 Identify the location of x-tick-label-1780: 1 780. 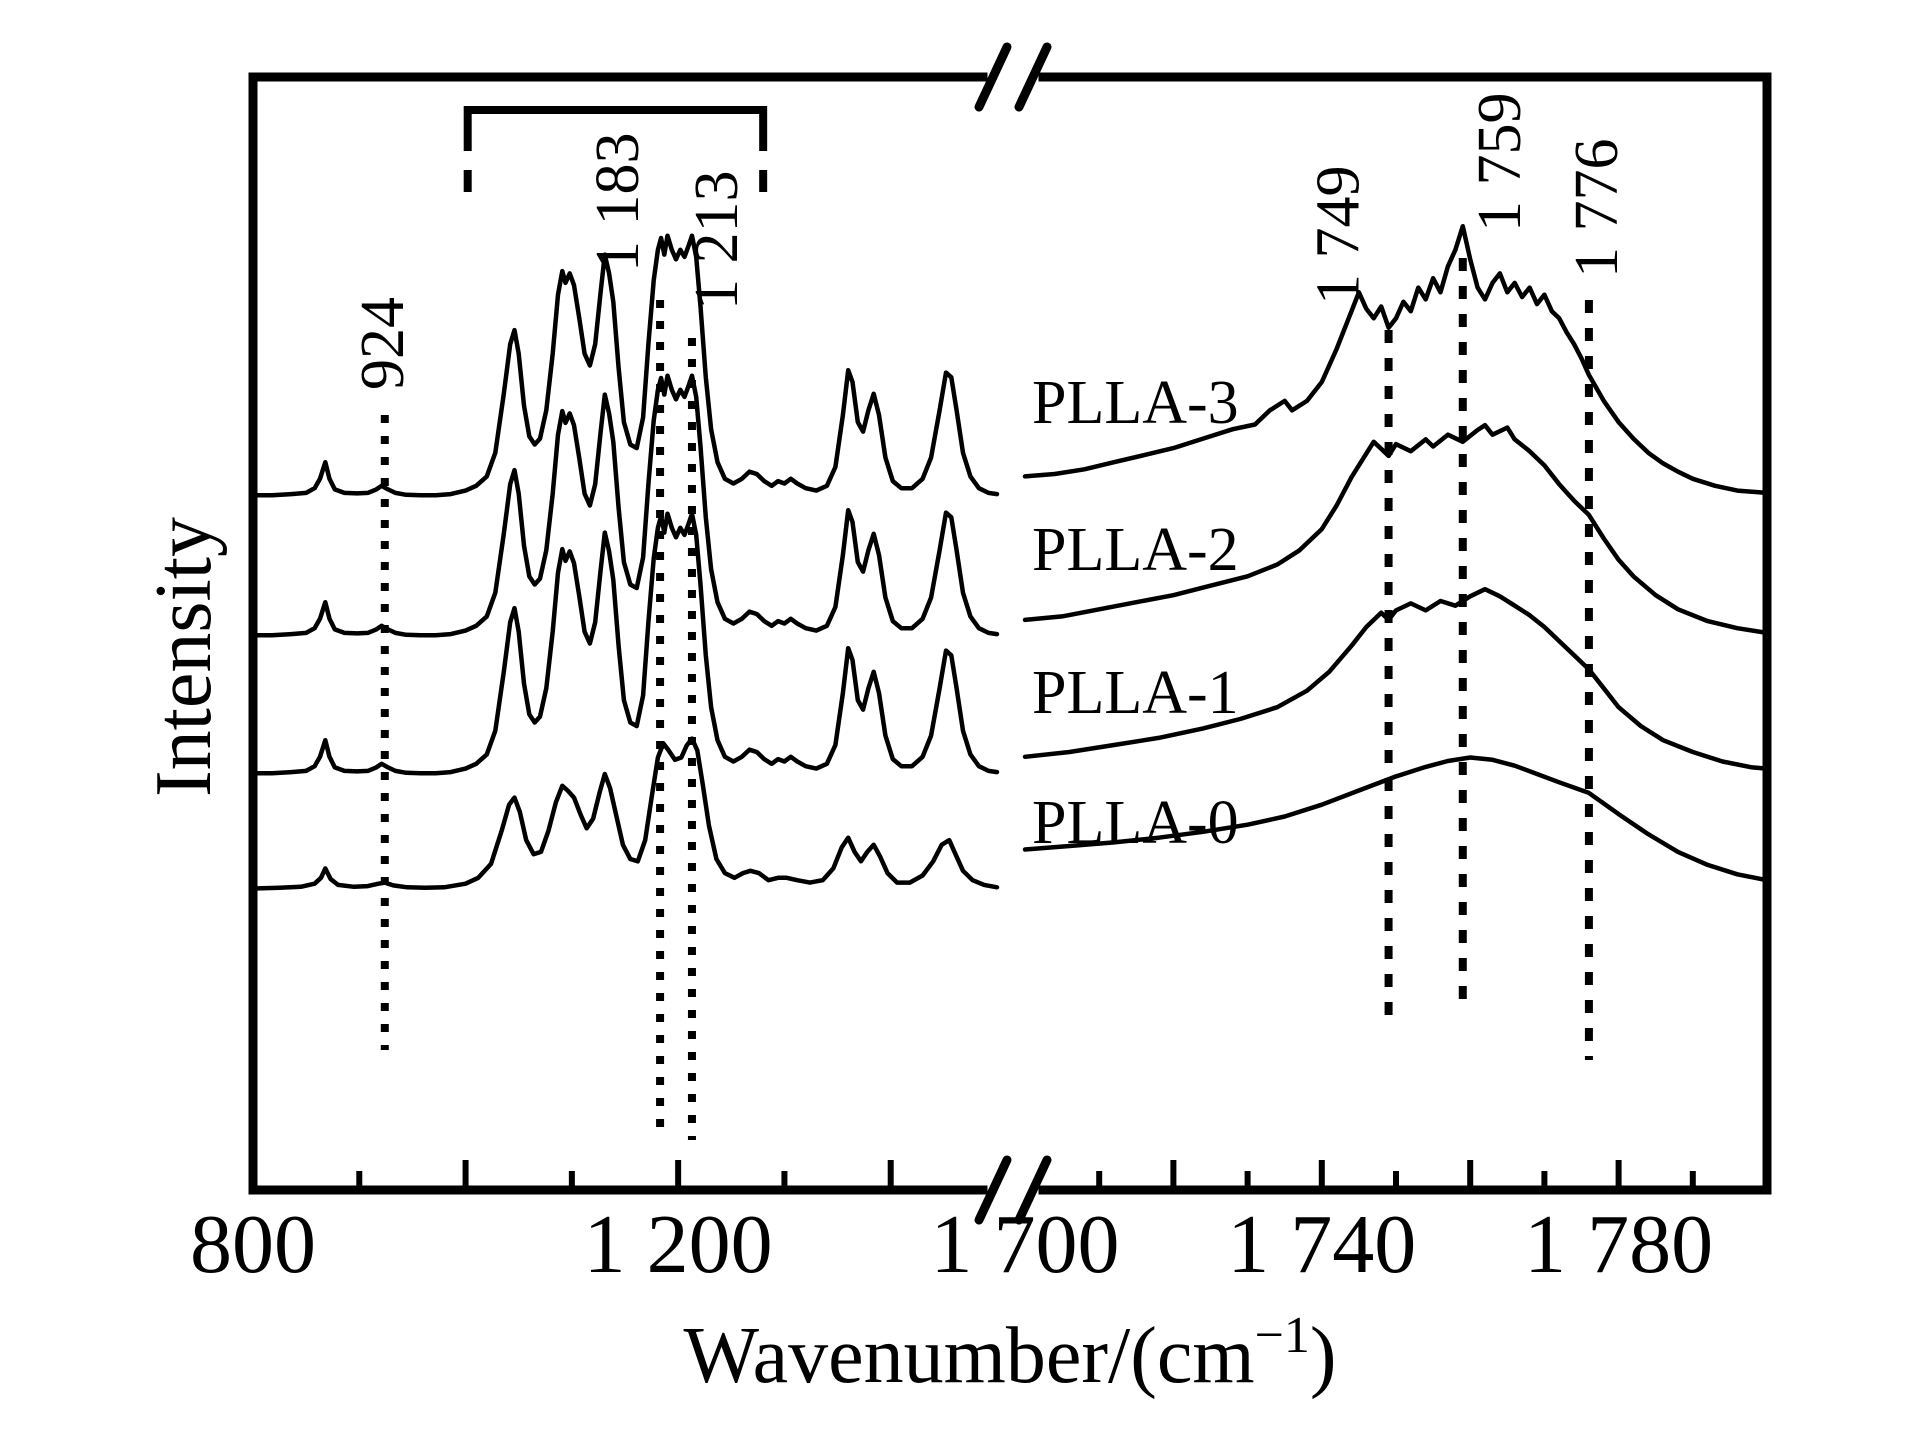
(1618, 1244).